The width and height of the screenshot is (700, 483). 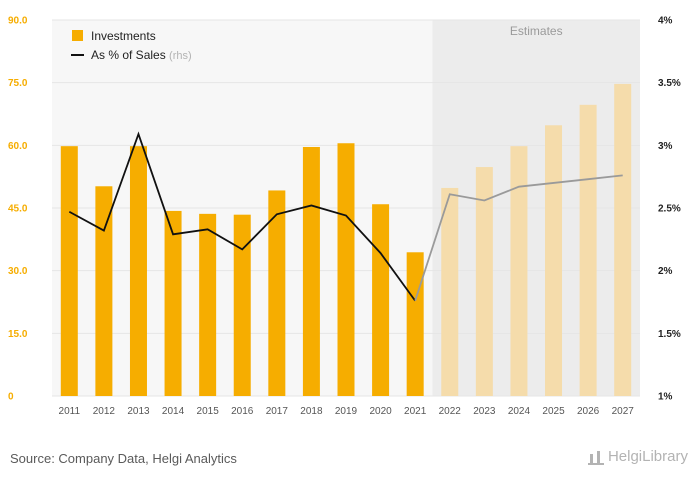 What do you see at coordinates (180, 56) in the screenshot?
I see `legend-rhs-suffix: (rhs)` at bounding box center [180, 56].